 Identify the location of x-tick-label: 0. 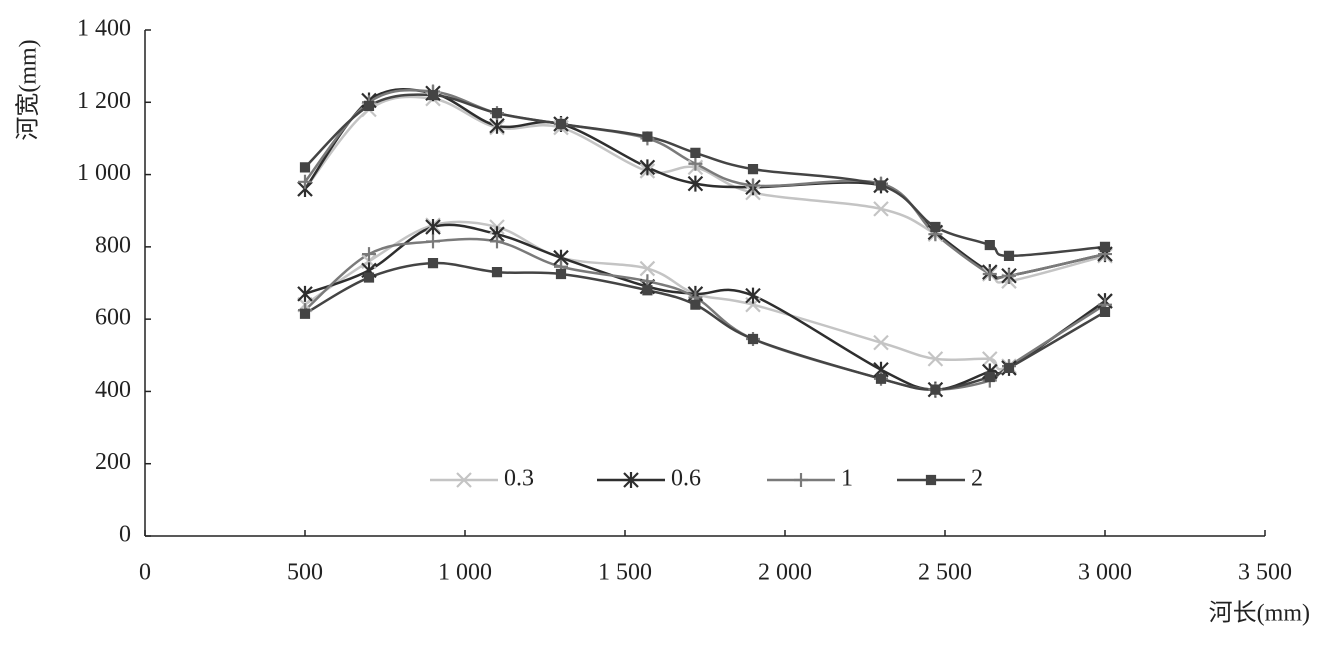
(145, 573).